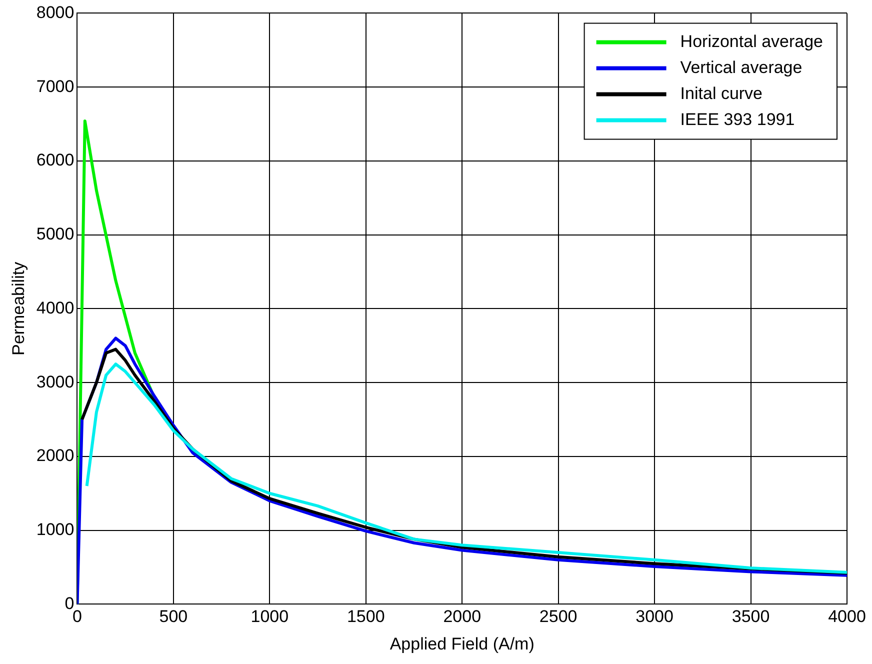  Describe the element at coordinates (655, 616) in the screenshot. I see `x-tick-label: 3000` at that location.